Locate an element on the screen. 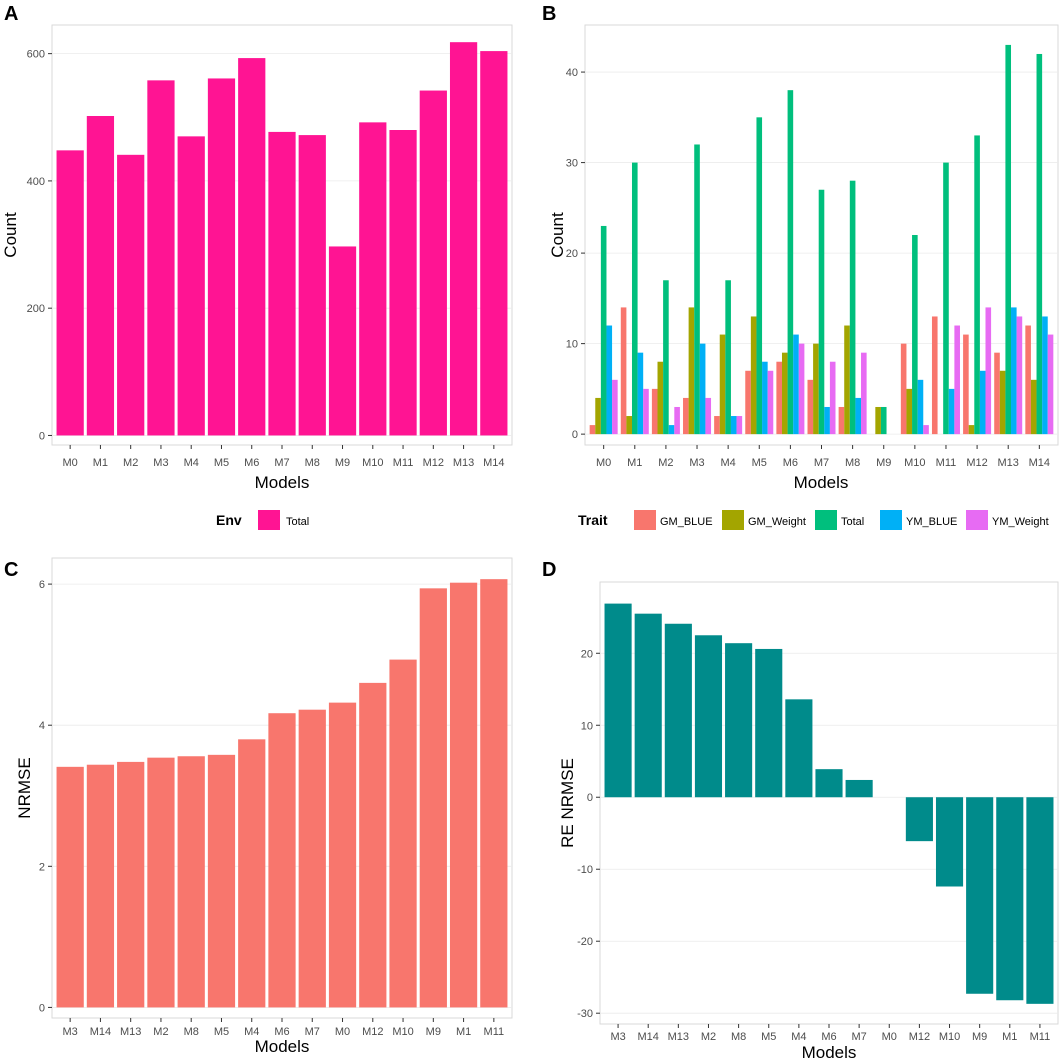 This screenshot has width=1059, height=1062. bar-gm-blue-m12 is located at coordinates (966, 384).